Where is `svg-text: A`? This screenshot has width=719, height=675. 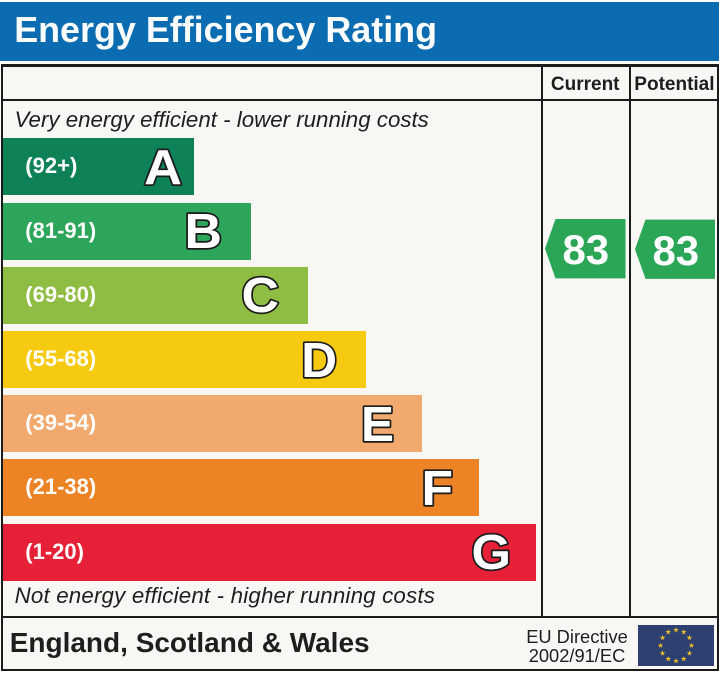 svg-text: A is located at coordinates (163, 167).